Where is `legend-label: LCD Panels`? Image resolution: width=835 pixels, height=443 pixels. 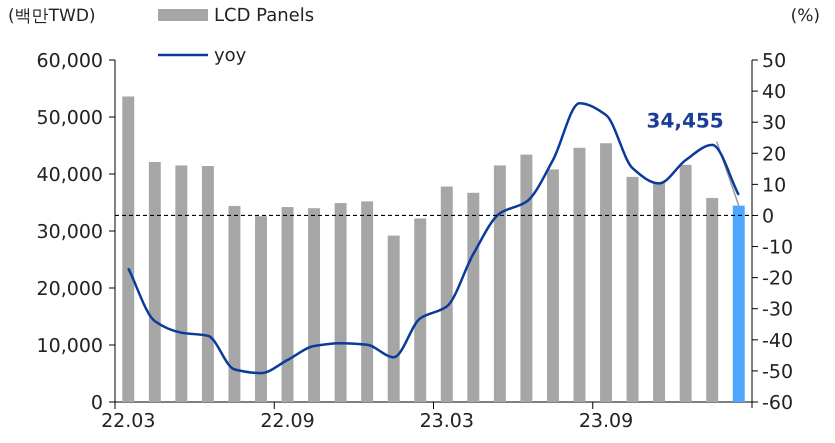 legend-label: LCD Panels is located at coordinates (264, 15).